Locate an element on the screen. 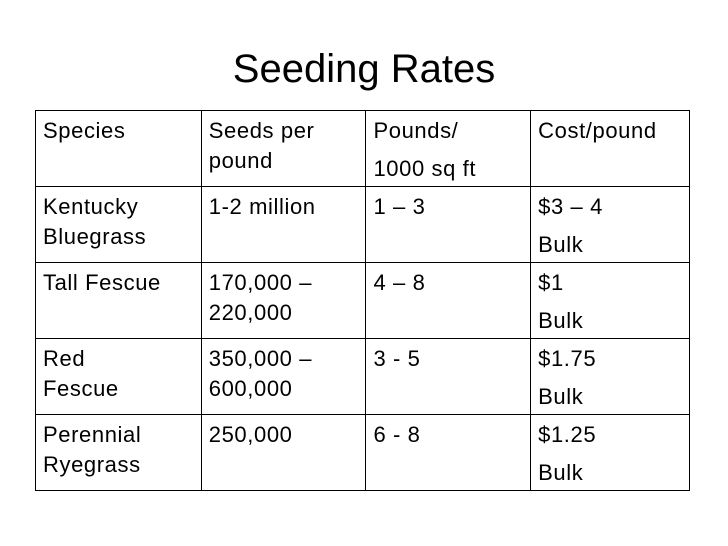 This screenshot has width=728, height=546. cell-text-line: $1 is located at coordinates (551, 282).